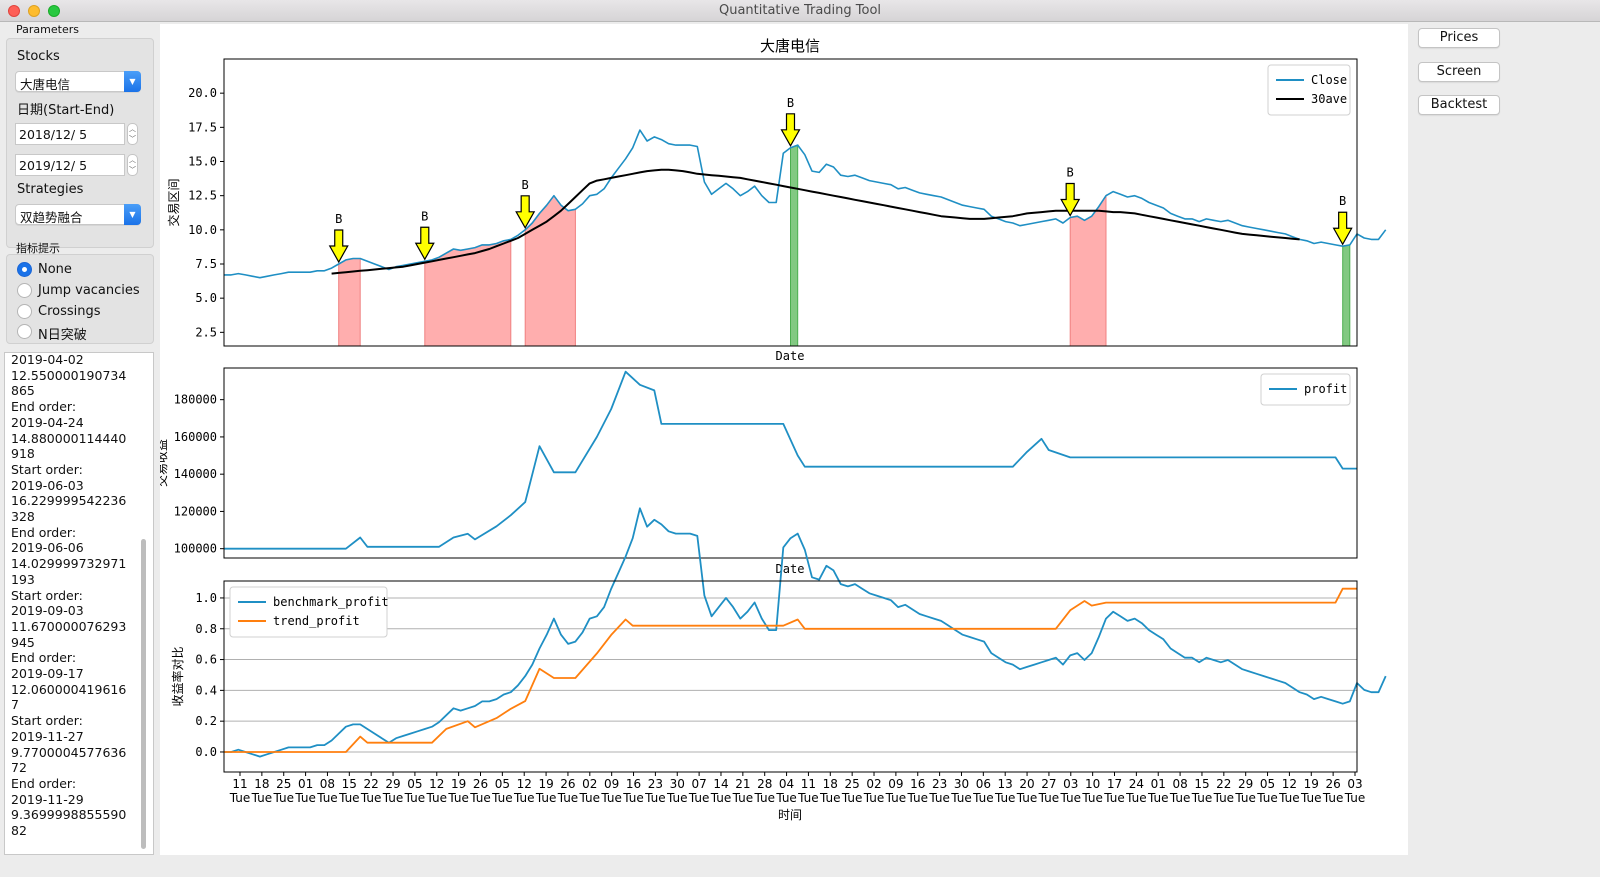  Describe the element at coordinates (24, 269) in the screenshot. I see `radio-checked-icon` at that location.